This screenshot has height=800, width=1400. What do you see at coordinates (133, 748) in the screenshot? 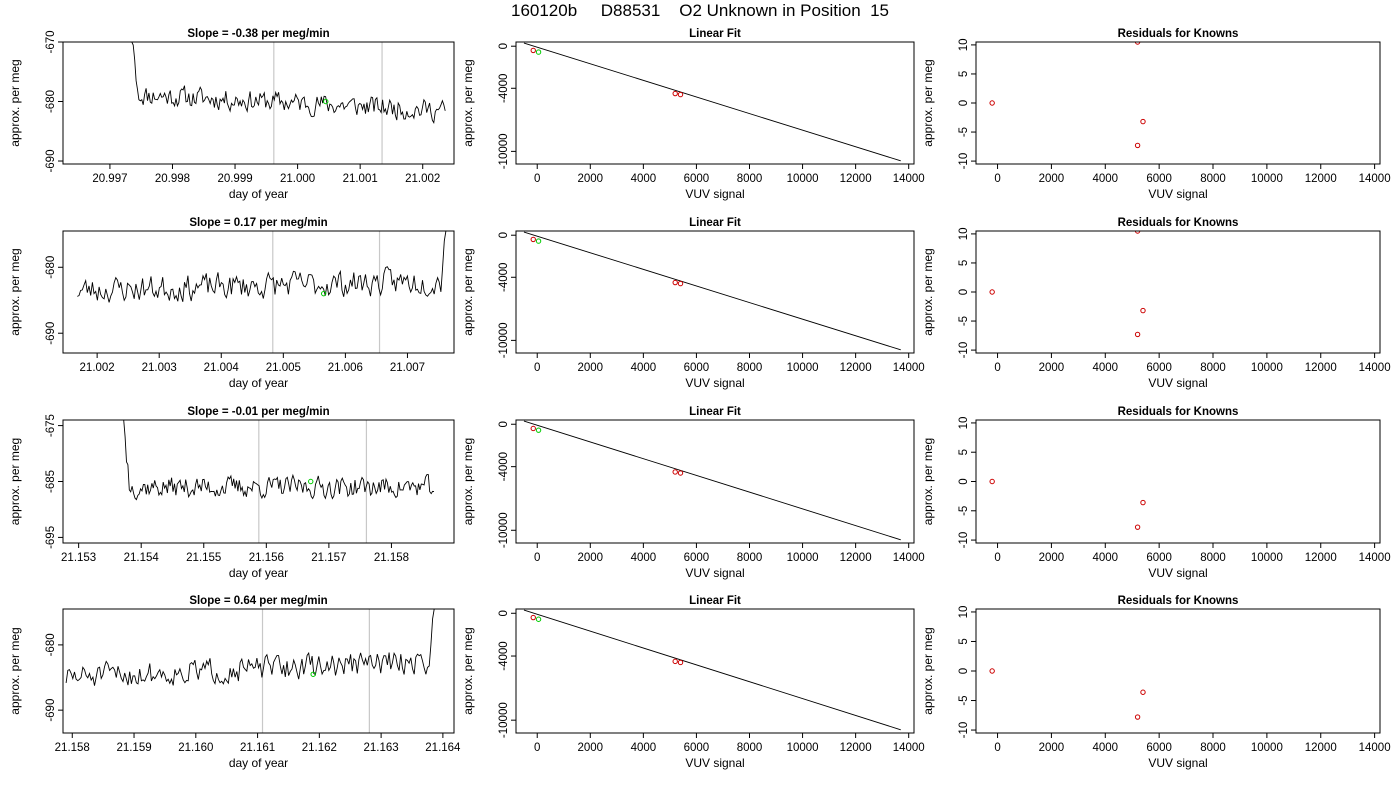
I see `x-tick-label: 21.159` at bounding box center [133, 748].